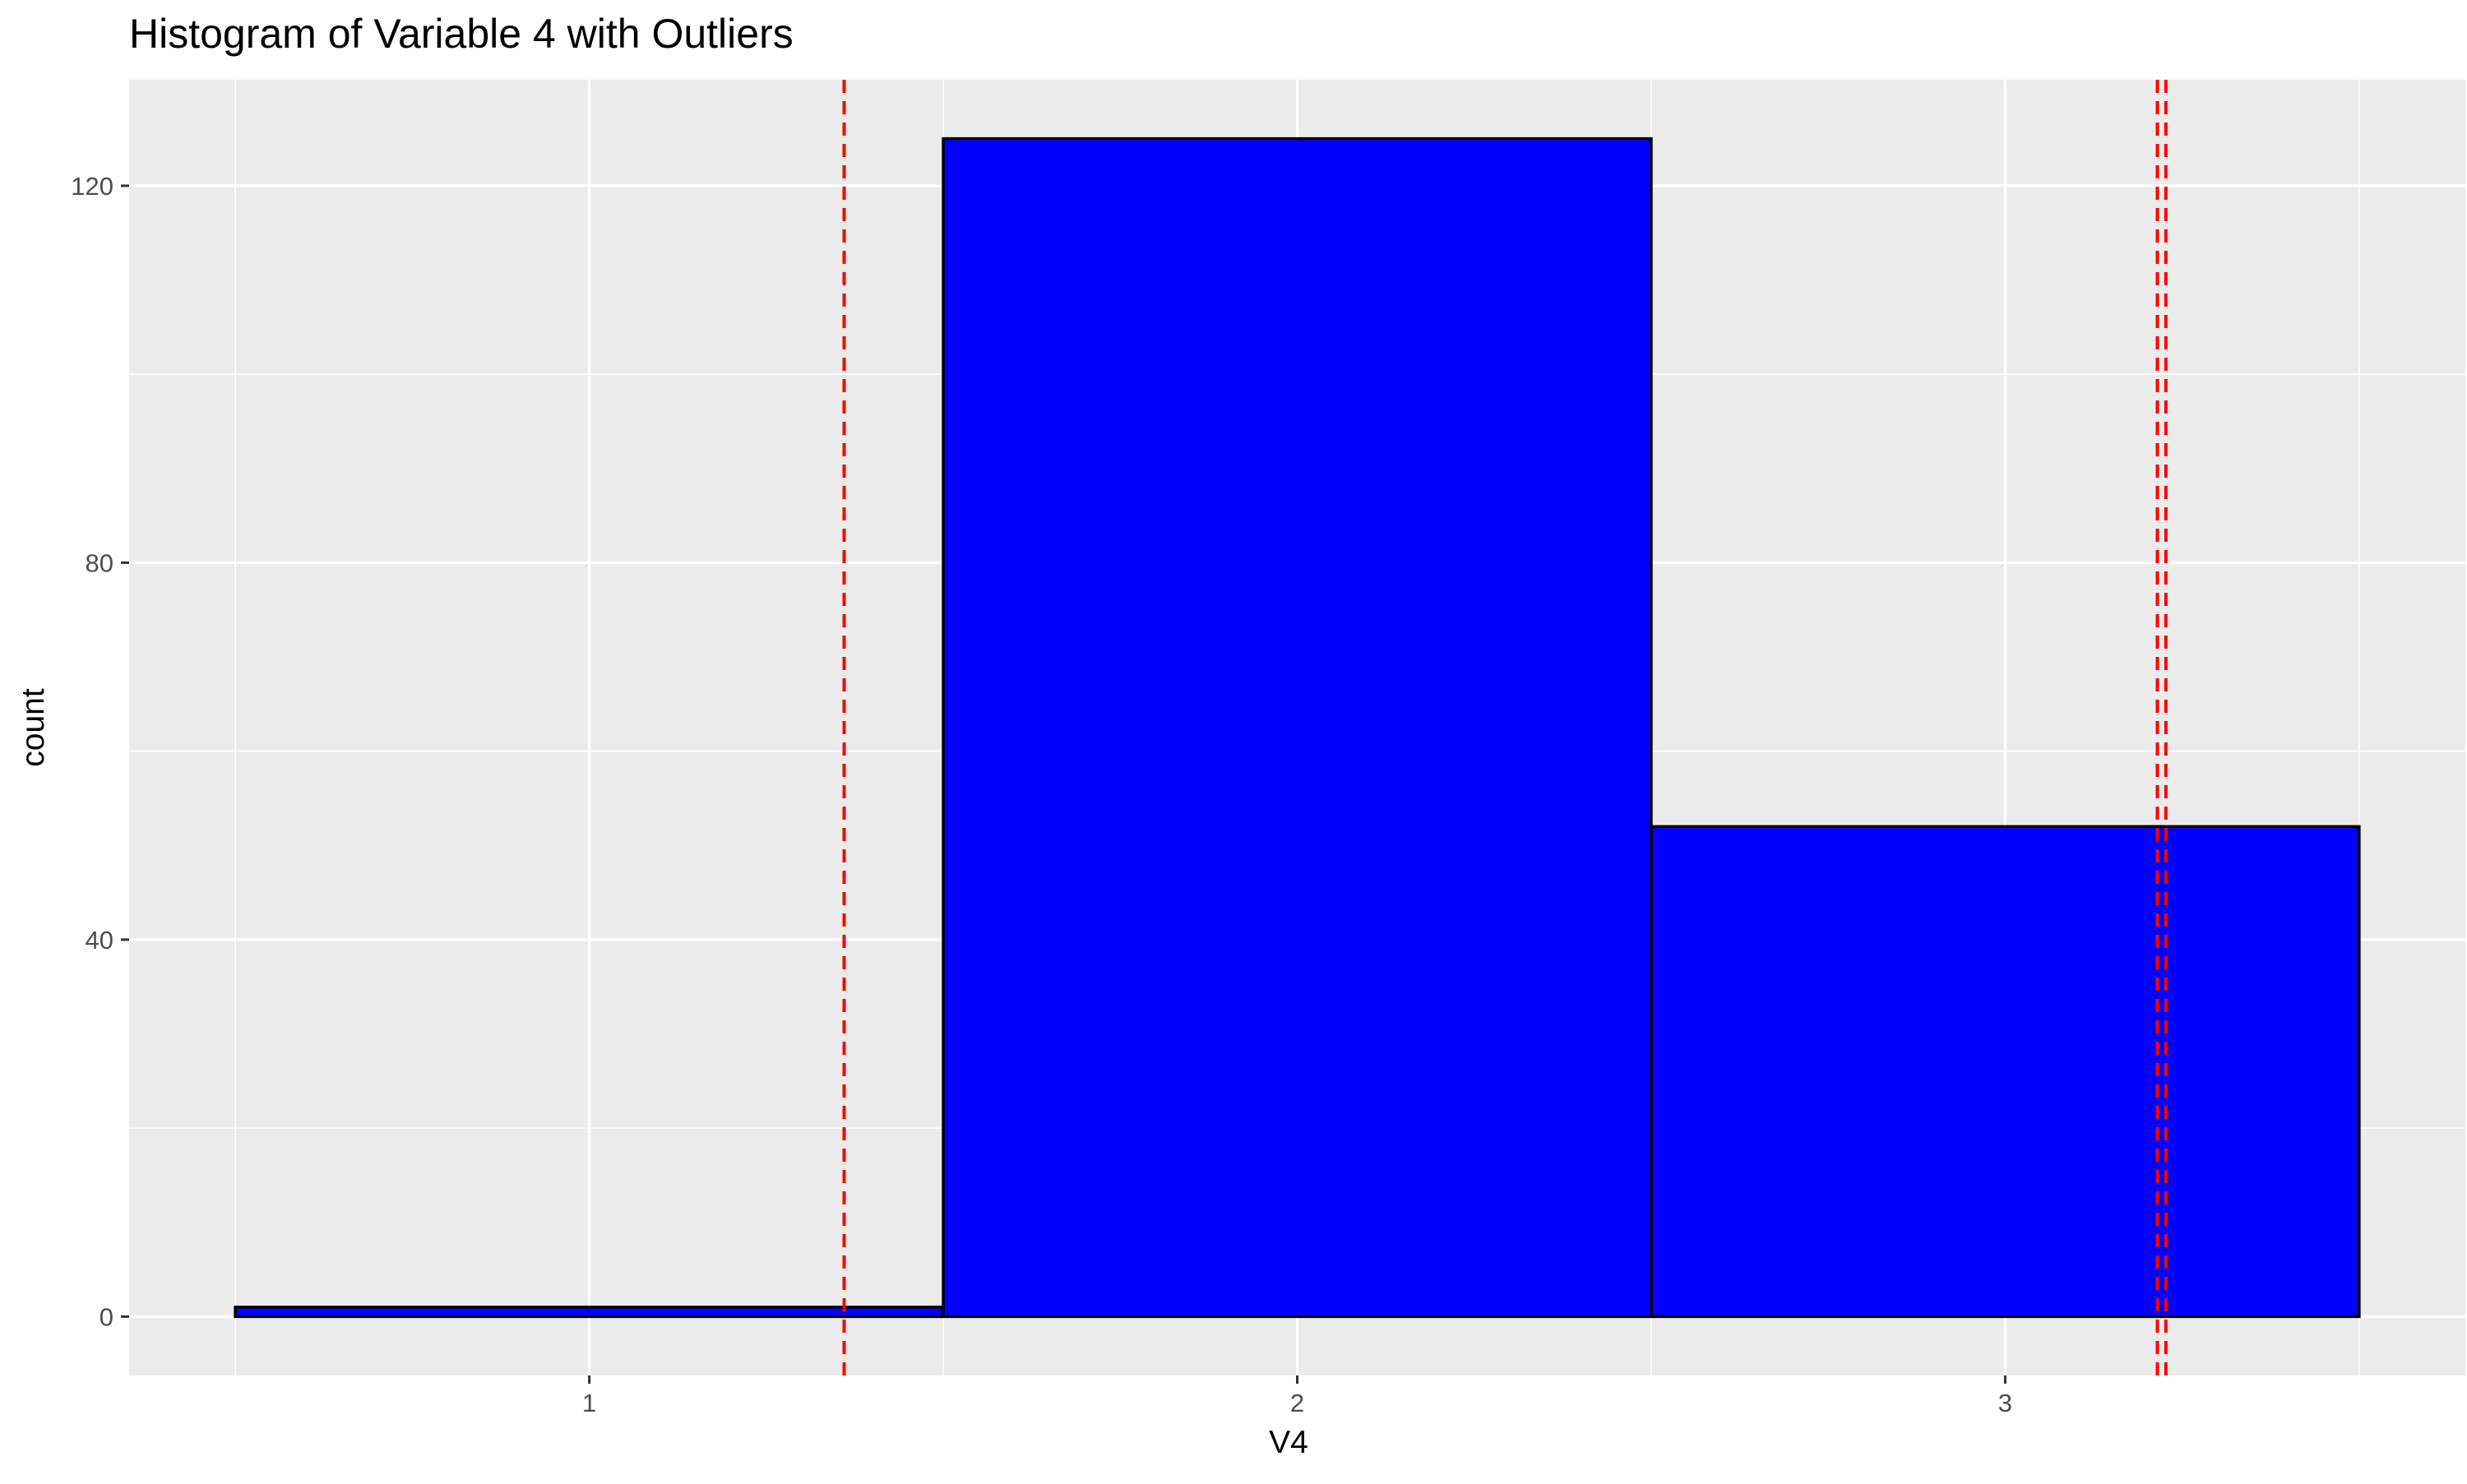  Describe the element at coordinates (1297, 1403) in the screenshot. I see `x-tick-label: 2` at that location.